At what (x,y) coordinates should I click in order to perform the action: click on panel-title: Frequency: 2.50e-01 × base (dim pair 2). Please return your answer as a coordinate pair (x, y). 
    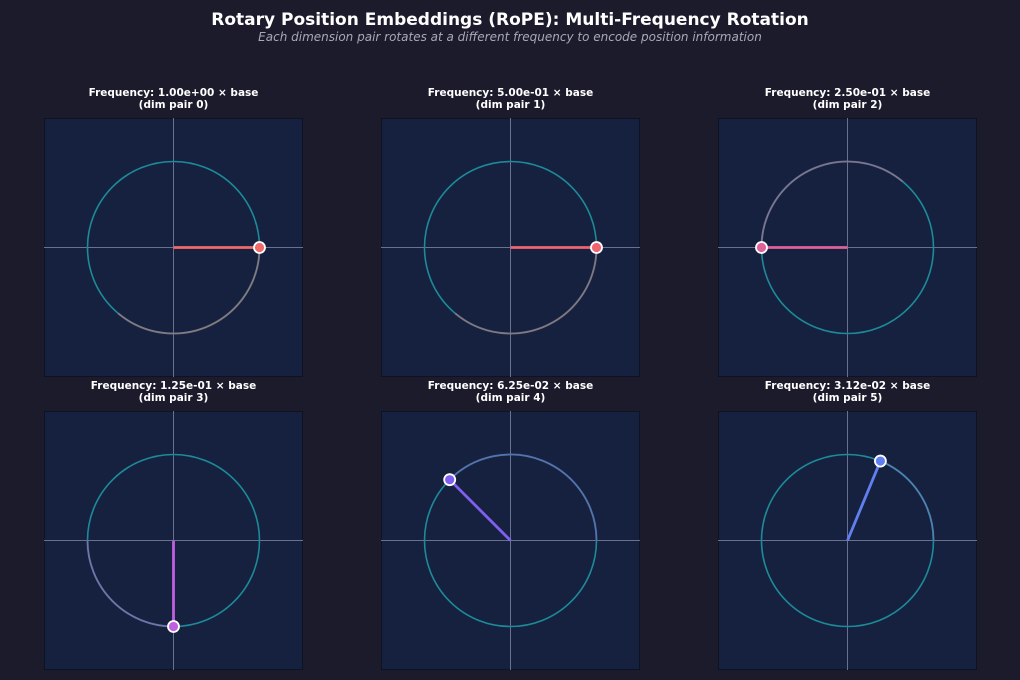
    Looking at the image, I should click on (847, 99).